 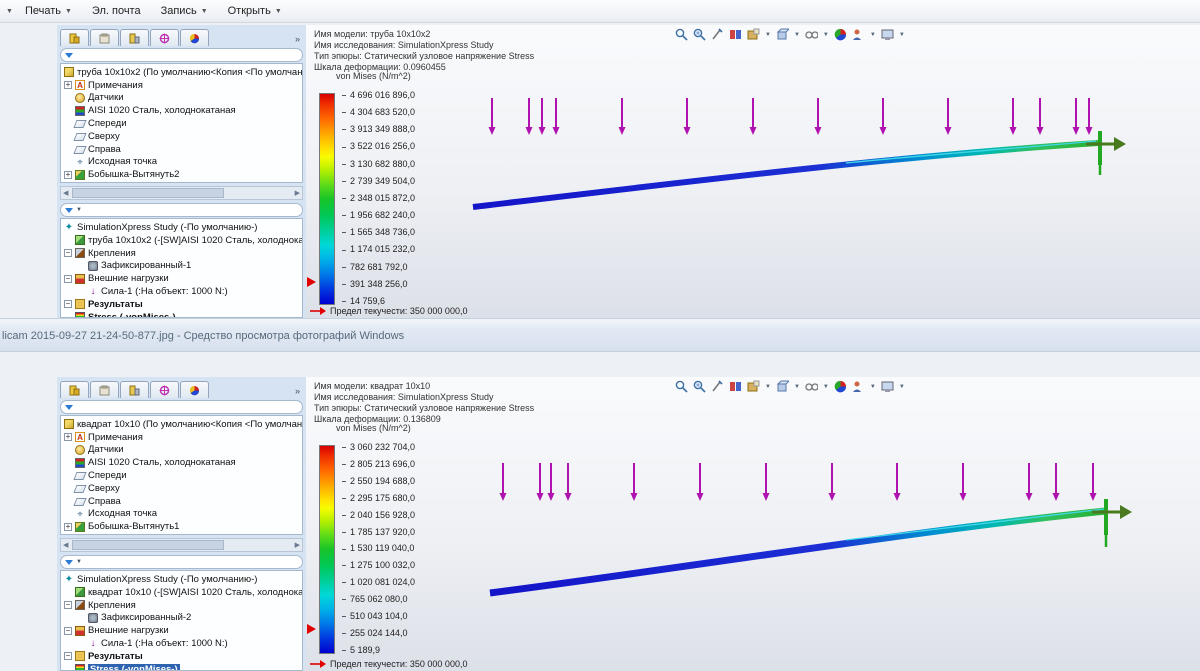 What do you see at coordinates (48, 11) in the screenshot?
I see `print-button: Печать▼` at bounding box center [48, 11].